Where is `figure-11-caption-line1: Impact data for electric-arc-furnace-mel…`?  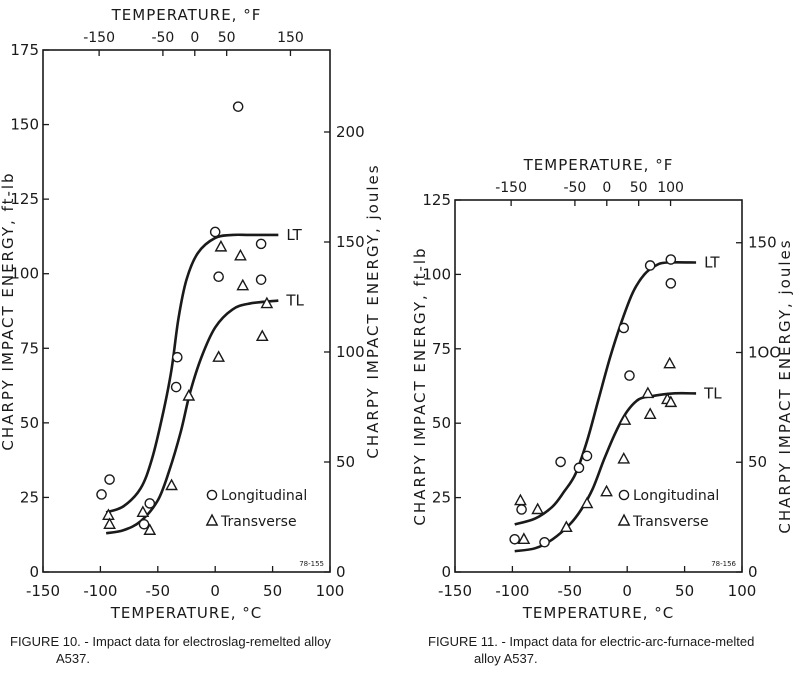 figure-11-caption-line1: Impact data for electric-arc-furnace-mel… is located at coordinates (632, 641).